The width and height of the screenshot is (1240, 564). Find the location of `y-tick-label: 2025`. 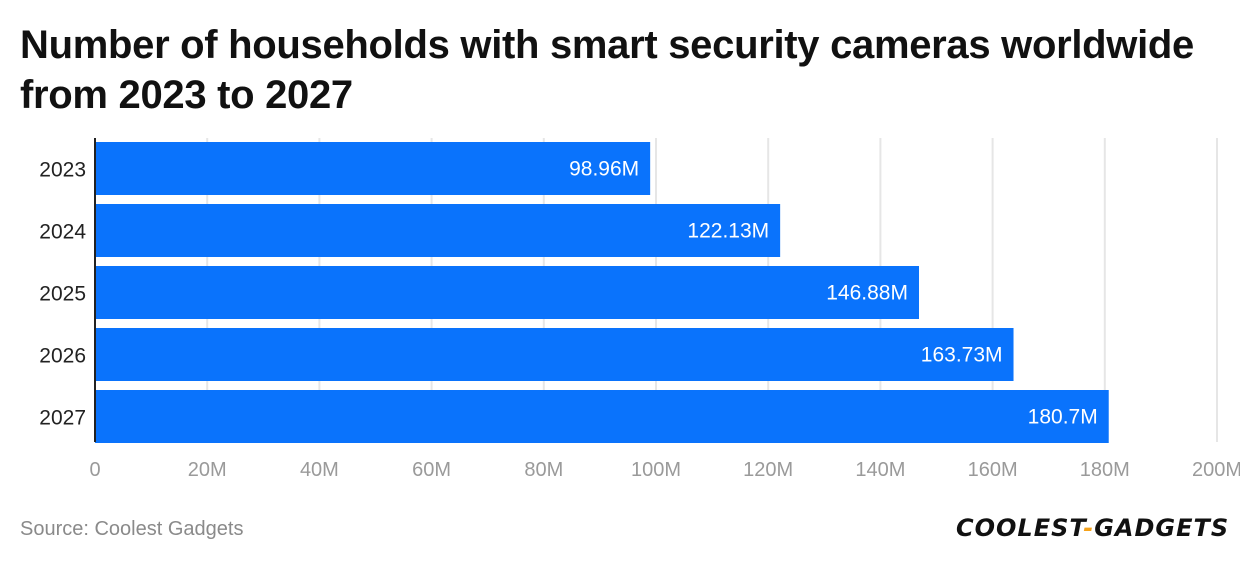

y-tick-label: 2025 is located at coordinates (62, 294).